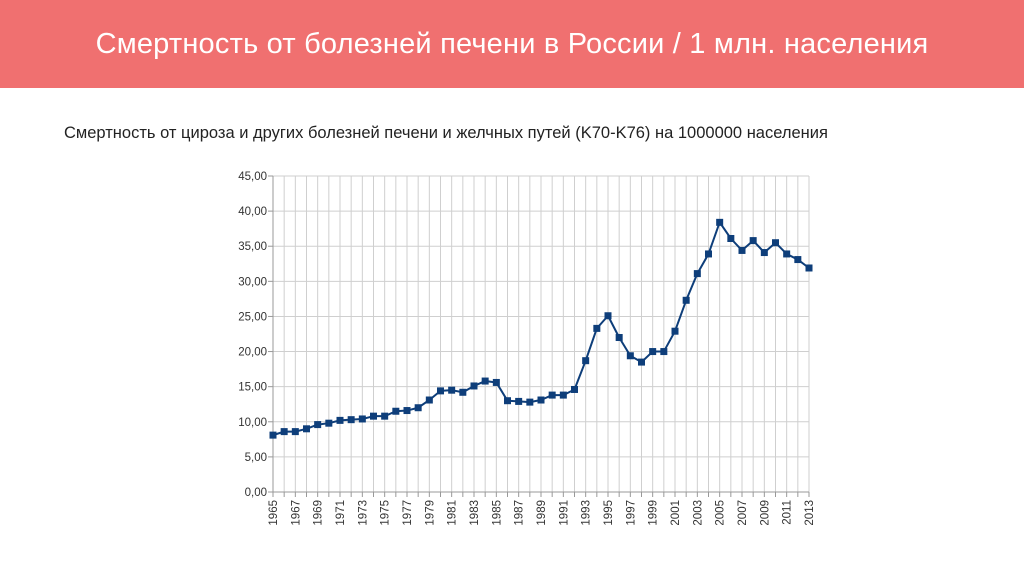  What do you see at coordinates (609, 513) in the screenshot?
I see `x-tick-label: 1995` at bounding box center [609, 513].